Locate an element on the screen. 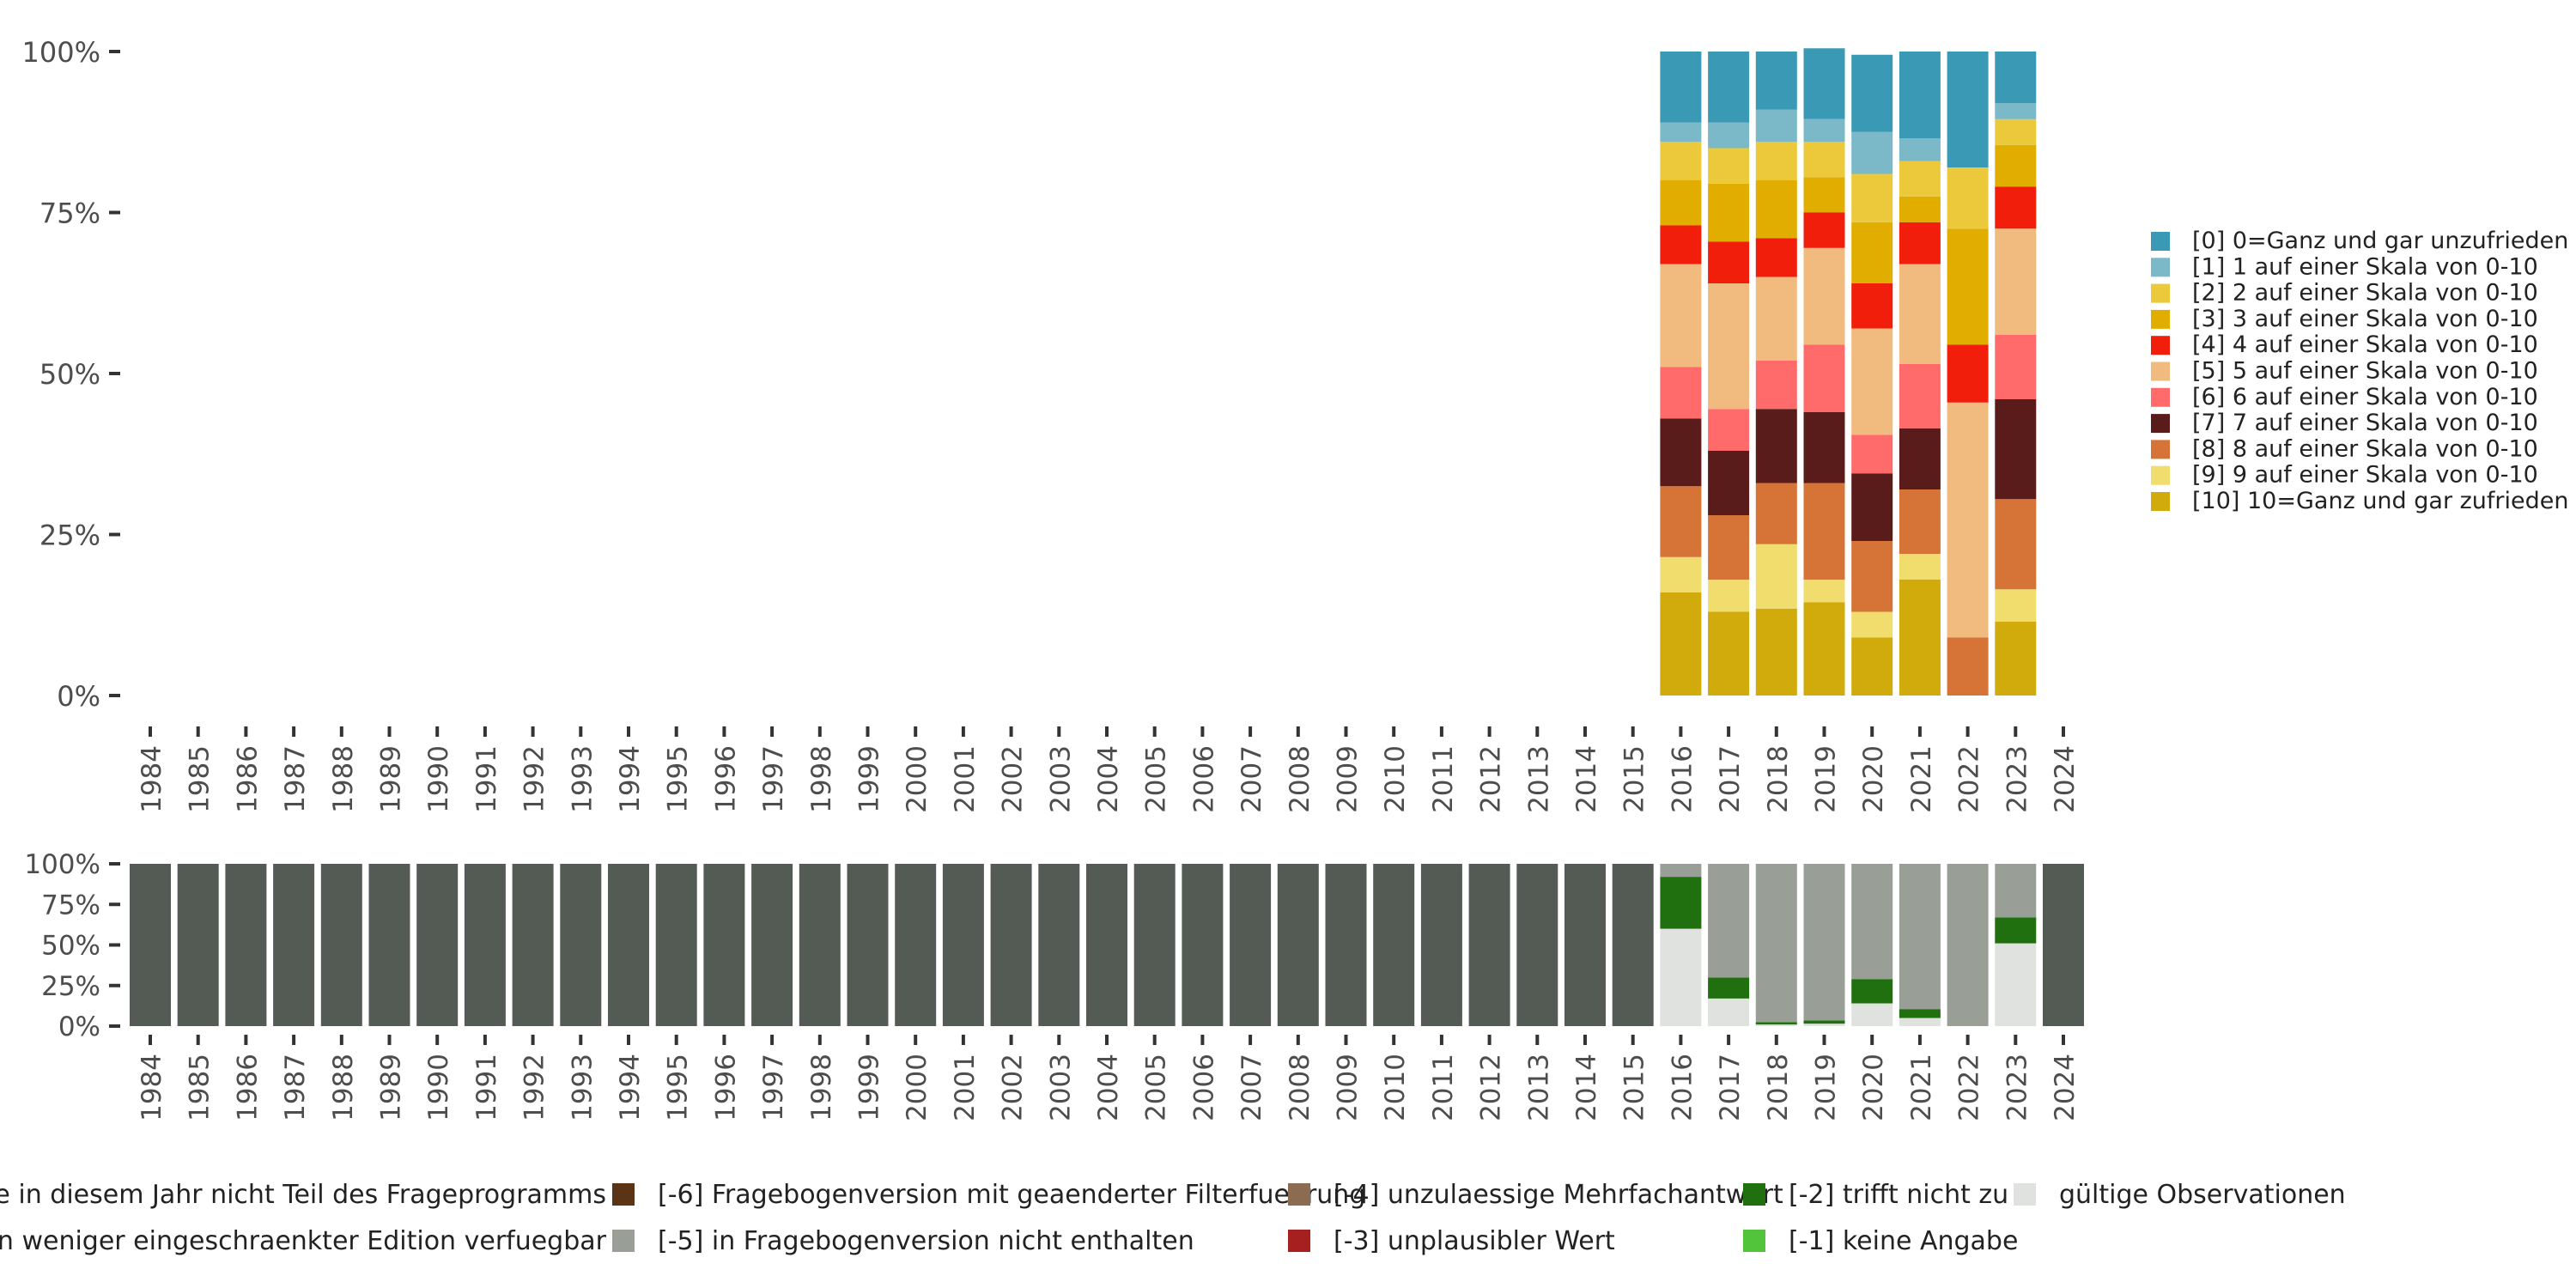 This screenshot has width=2576, height=1288. x-tick-label: 2009 is located at coordinates (1349, 779).